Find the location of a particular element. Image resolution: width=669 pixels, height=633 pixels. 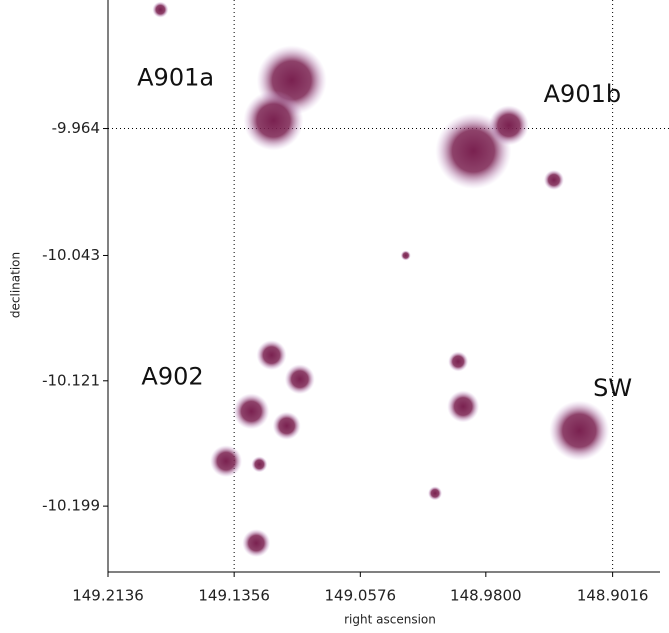

x-tick-label: 149.0576 is located at coordinates (361, 596).